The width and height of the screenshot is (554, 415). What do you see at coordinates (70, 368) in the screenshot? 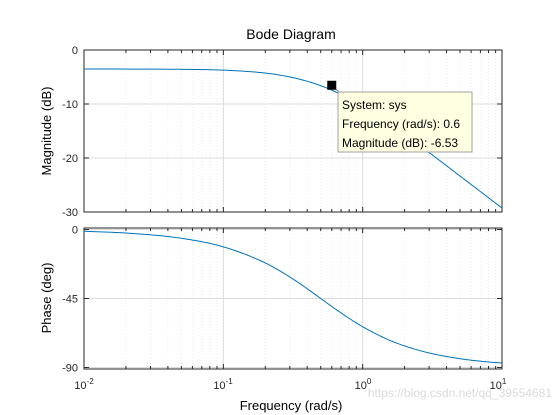
I see `phase-y-tick-label-2: -90` at bounding box center [70, 368].